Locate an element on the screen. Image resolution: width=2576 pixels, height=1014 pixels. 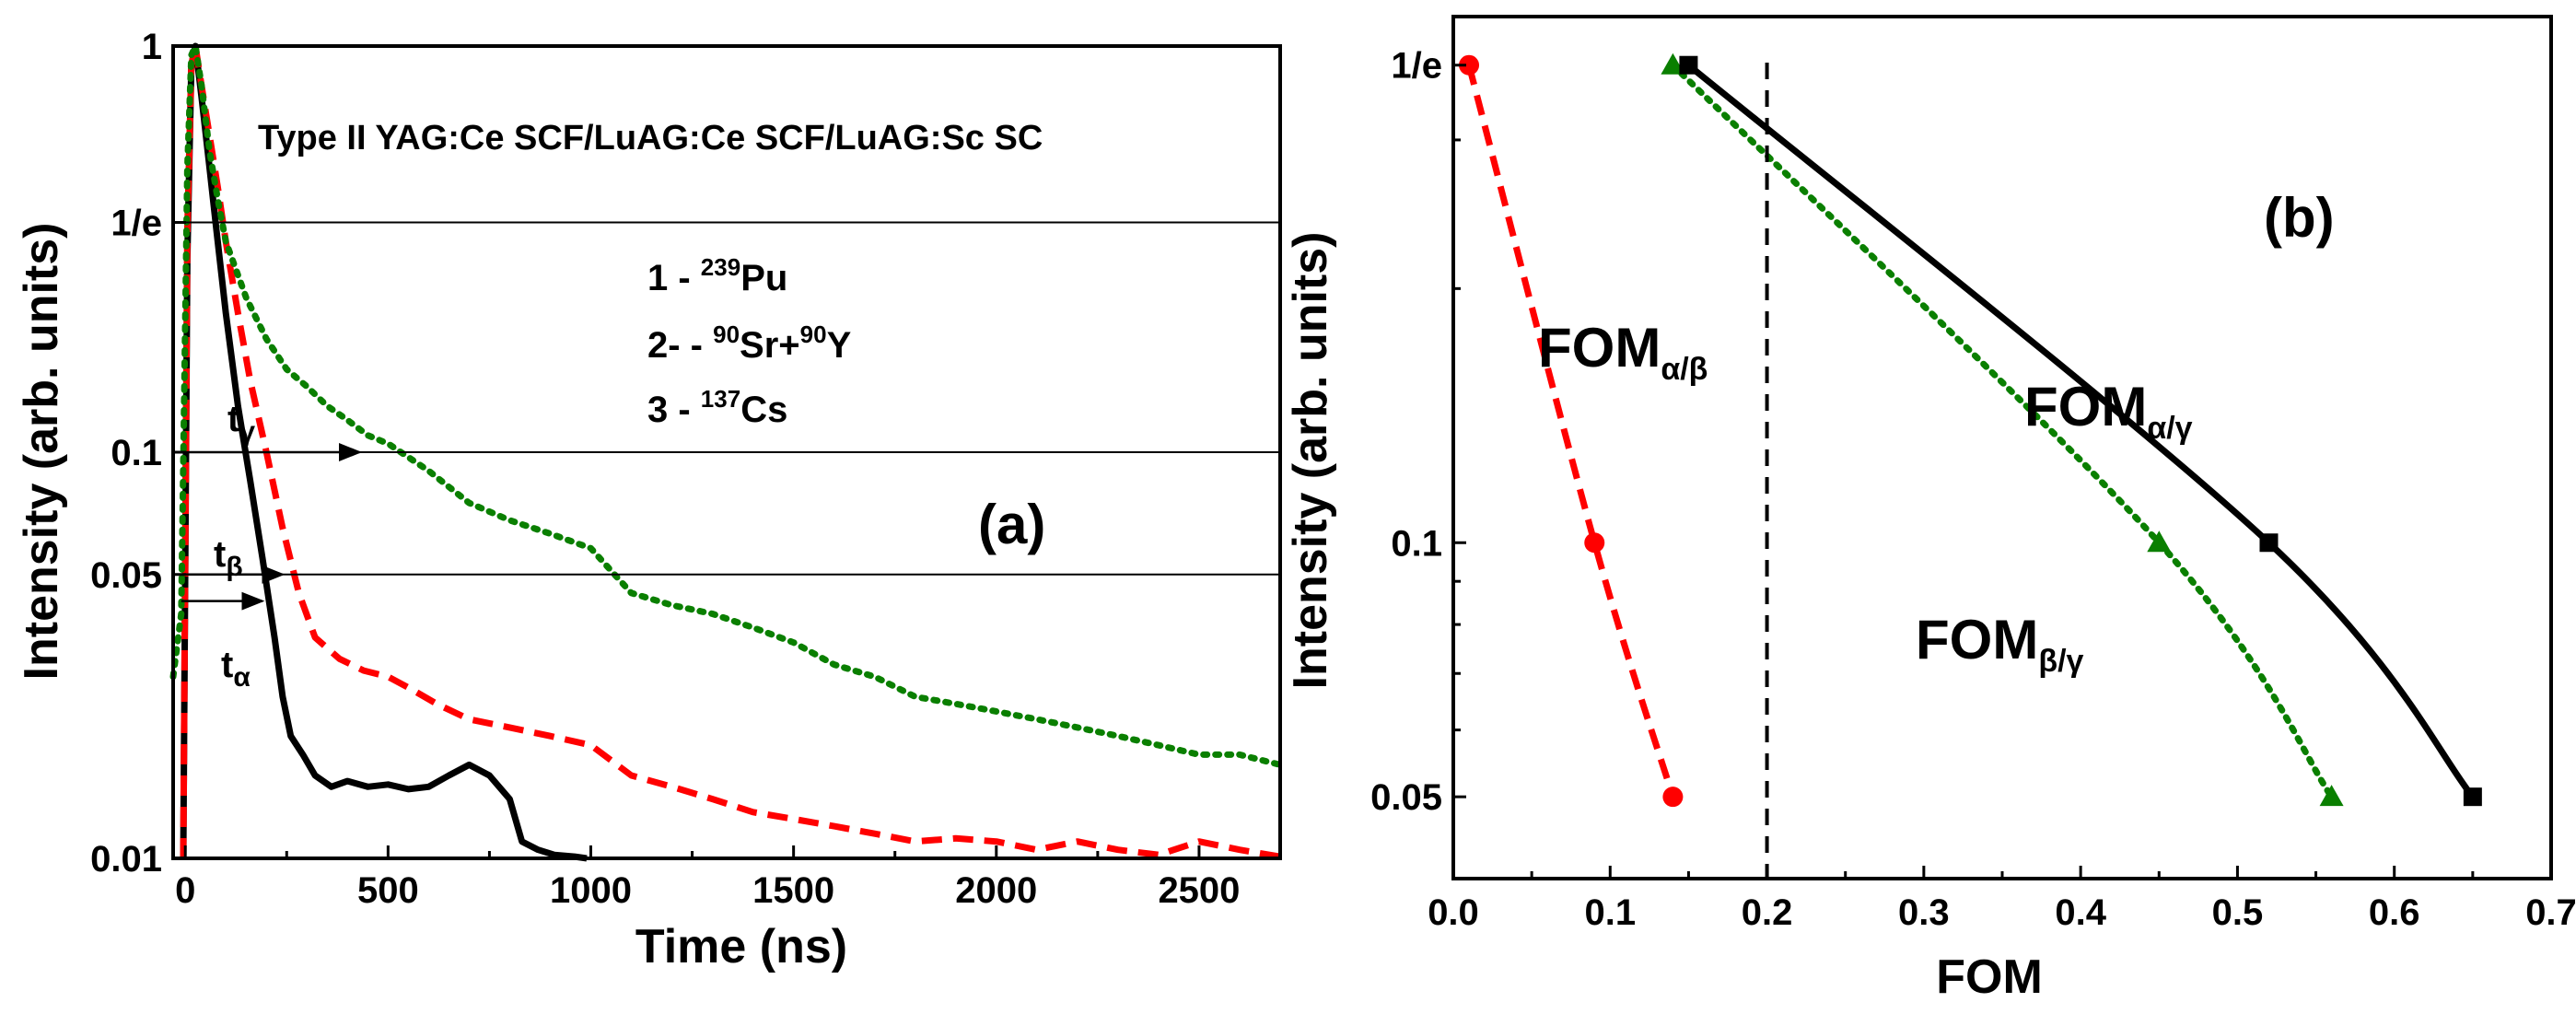
panel-a-y-tick-label: 0.05 is located at coordinates (126, 576).